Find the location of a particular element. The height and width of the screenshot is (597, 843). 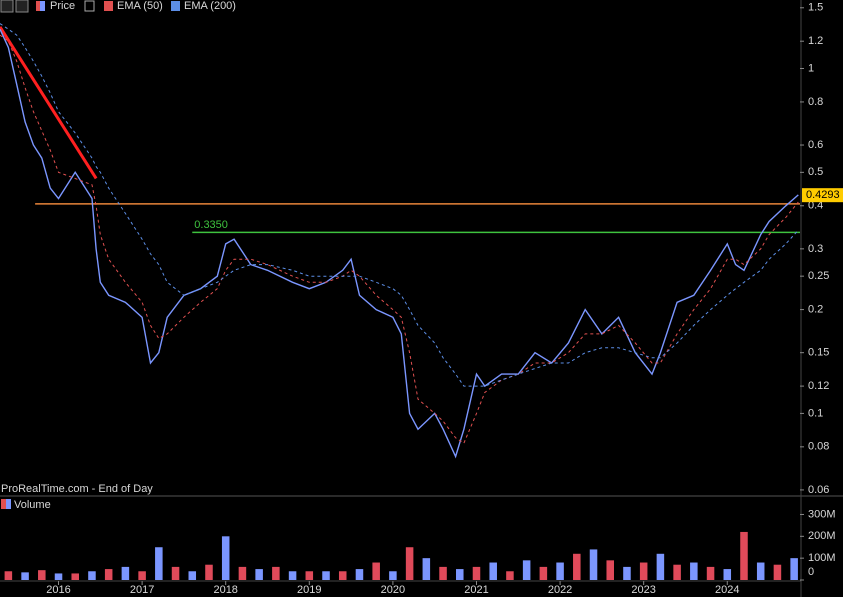

y-tick-label: 0.3 is located at coordinates (815, 249).